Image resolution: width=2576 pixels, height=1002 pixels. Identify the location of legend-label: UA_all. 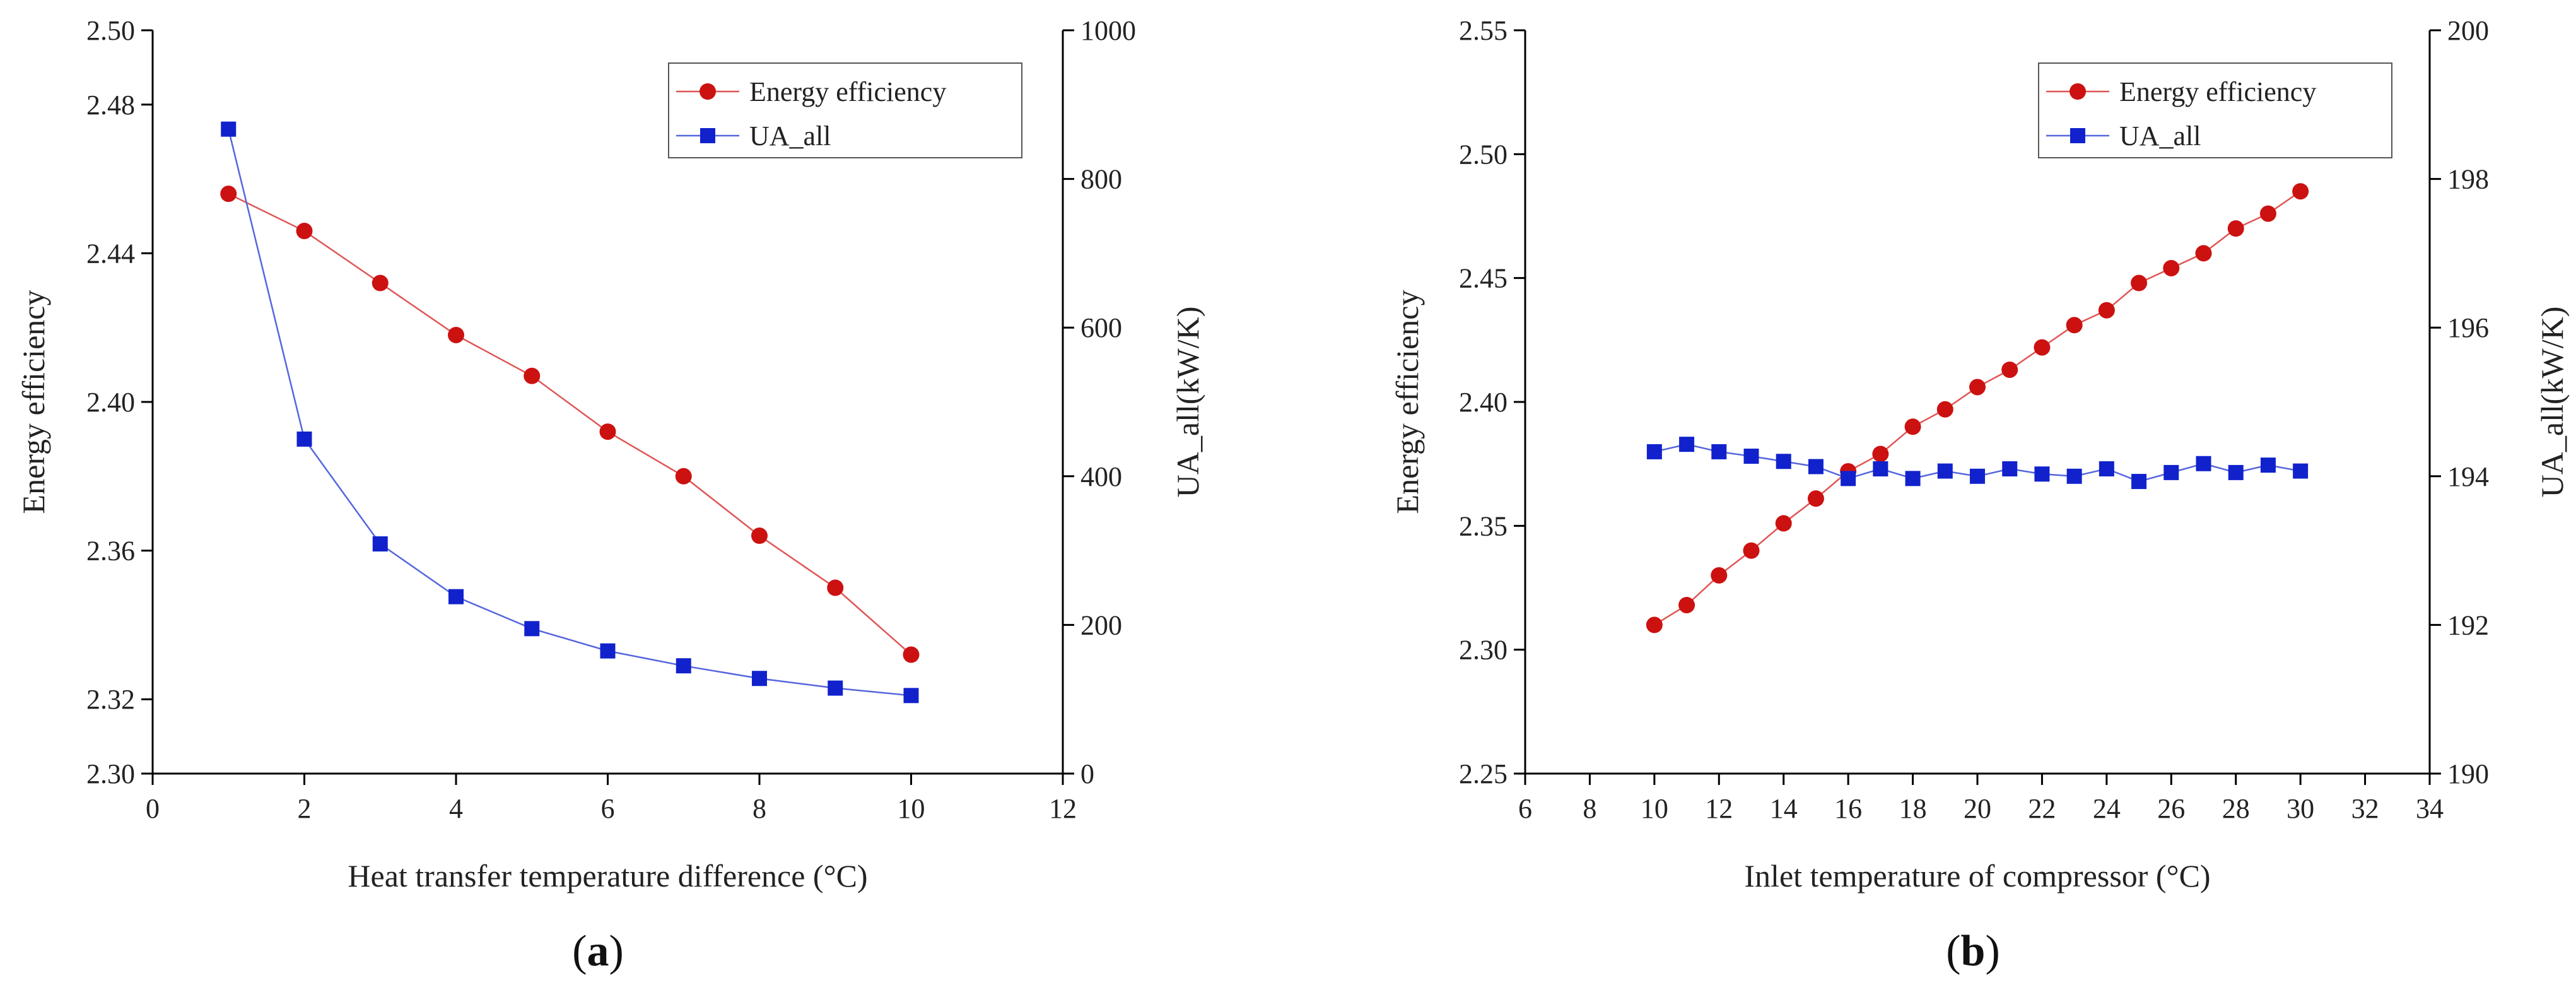
(790, 136).